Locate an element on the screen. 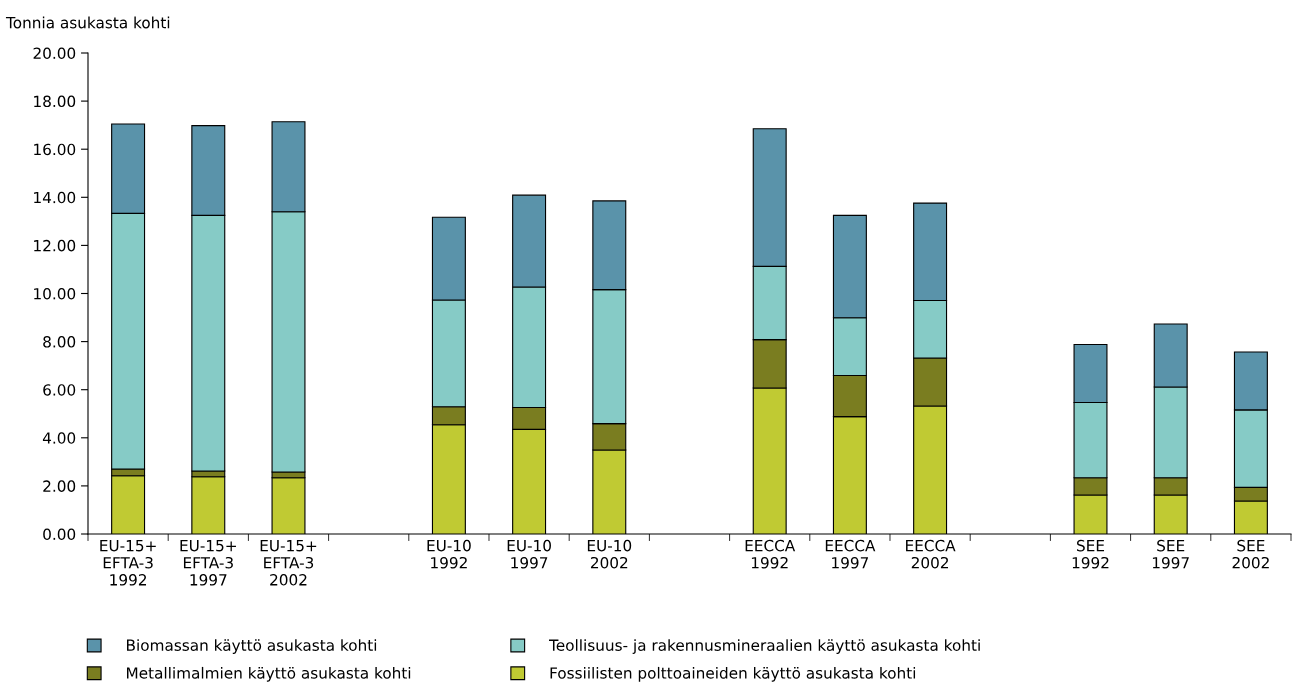 The height and width of the screenshot is (688, 1293). y-tick-label: 2.00 is located at coordinates (59, 486).